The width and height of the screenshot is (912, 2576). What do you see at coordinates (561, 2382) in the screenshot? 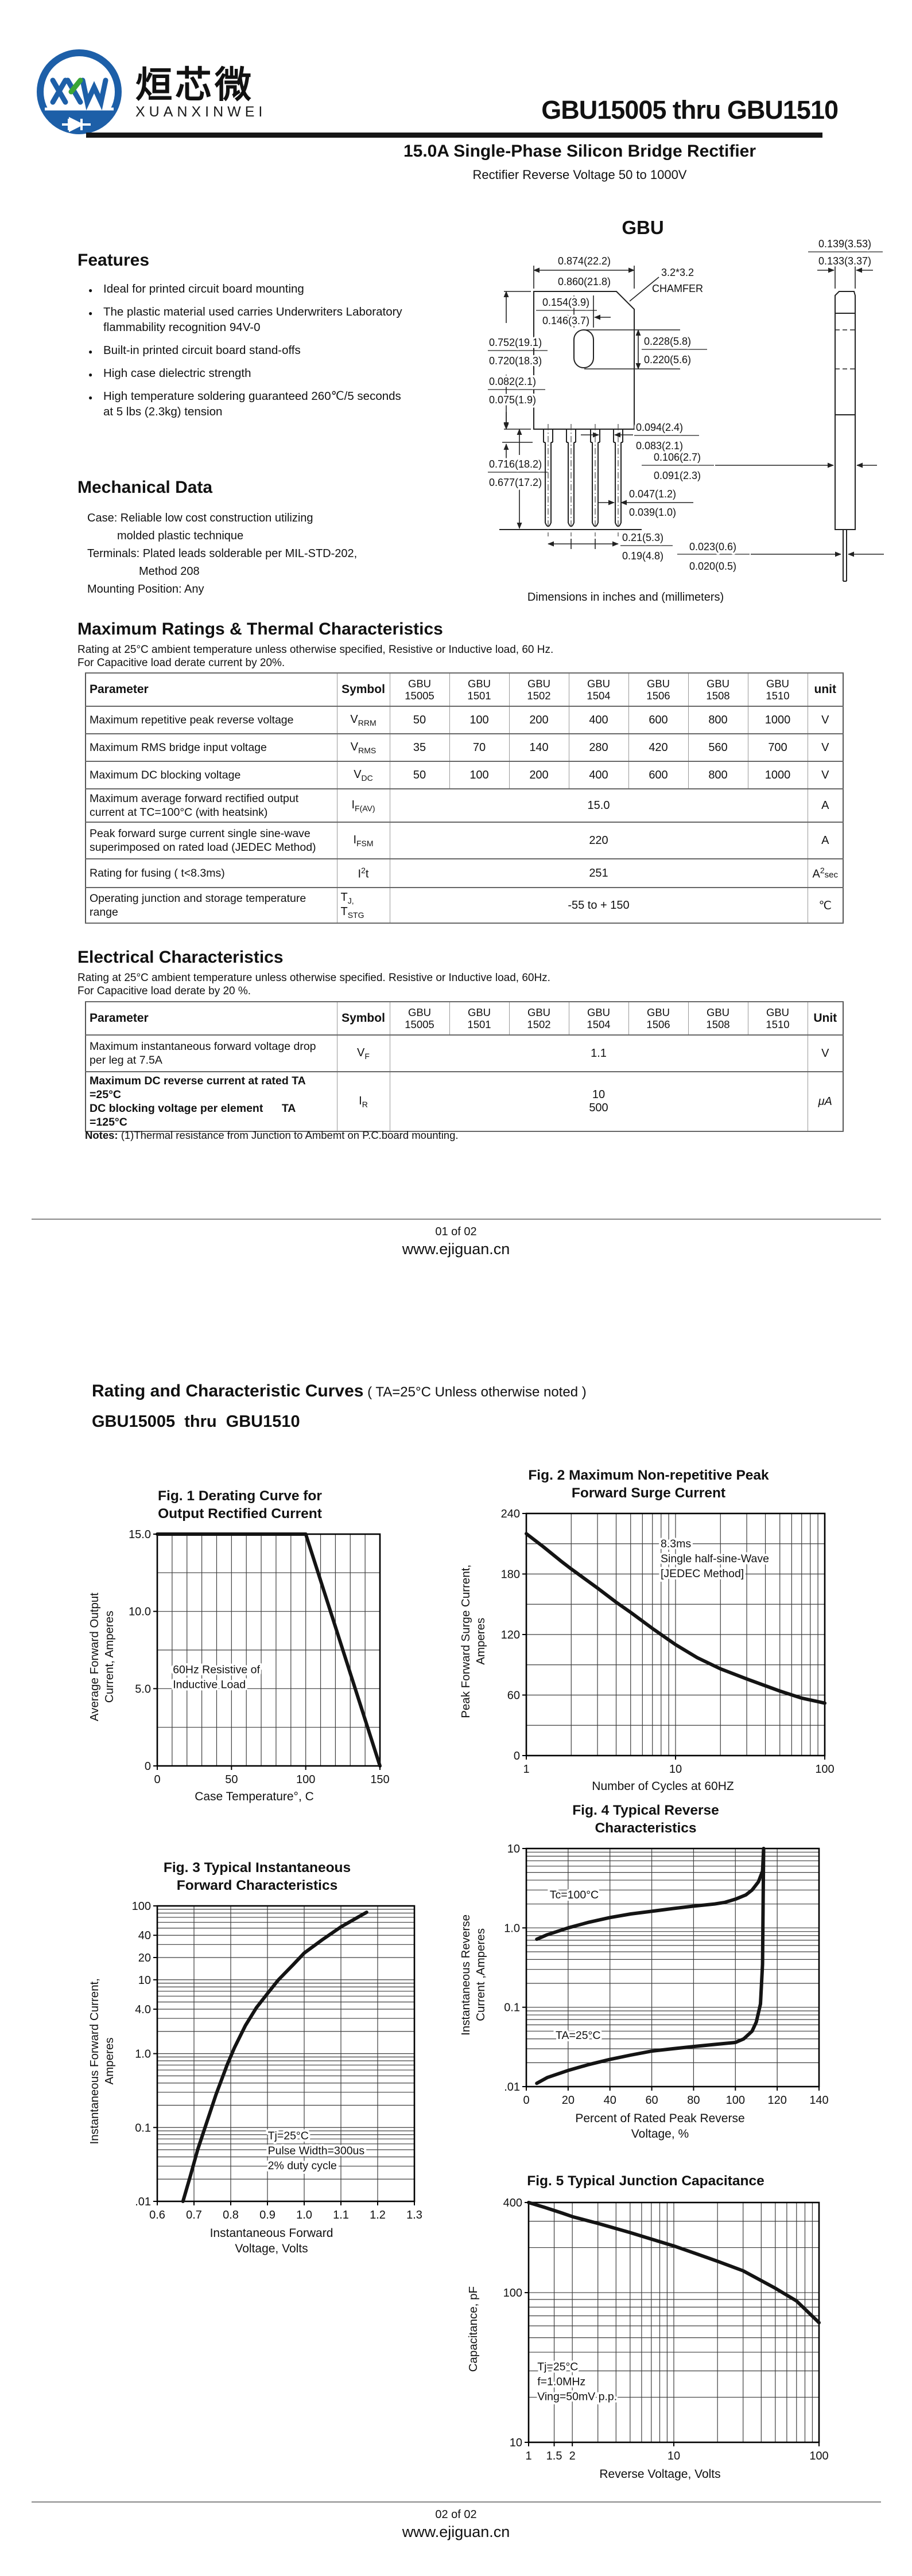
I see `svg-text: f=1.0MHz` at bounding box center [561, 2382].